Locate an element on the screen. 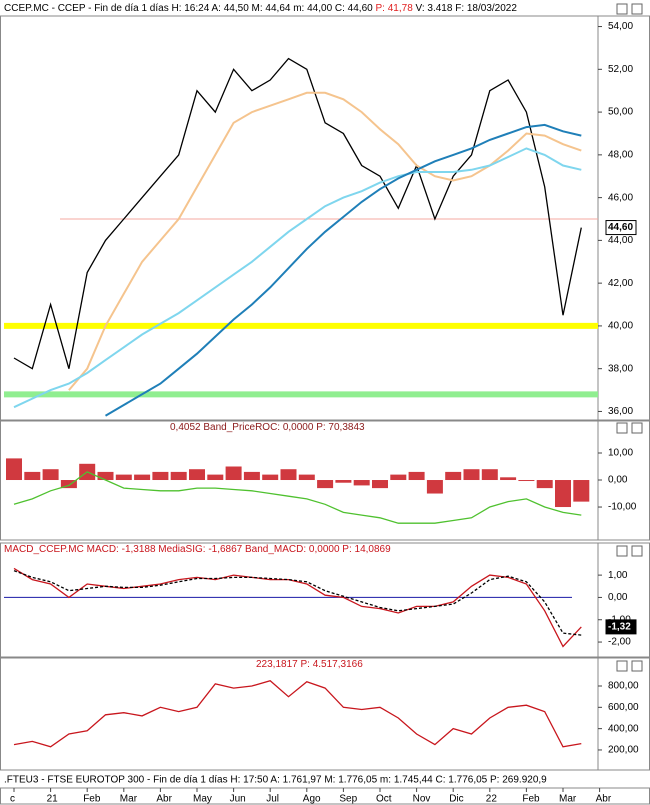 The image size is (650, 805). x-tick-label: Ago is located at coordinates (312, 799).